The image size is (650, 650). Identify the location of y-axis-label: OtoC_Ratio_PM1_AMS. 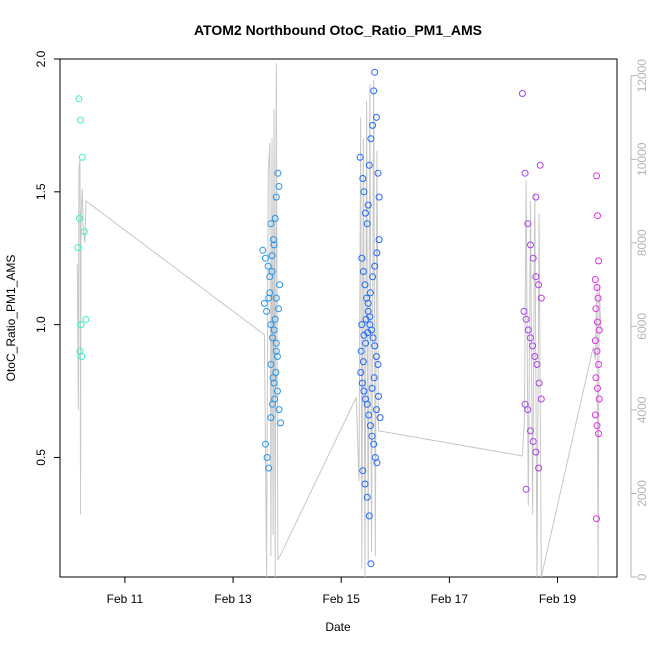
(11, 318).